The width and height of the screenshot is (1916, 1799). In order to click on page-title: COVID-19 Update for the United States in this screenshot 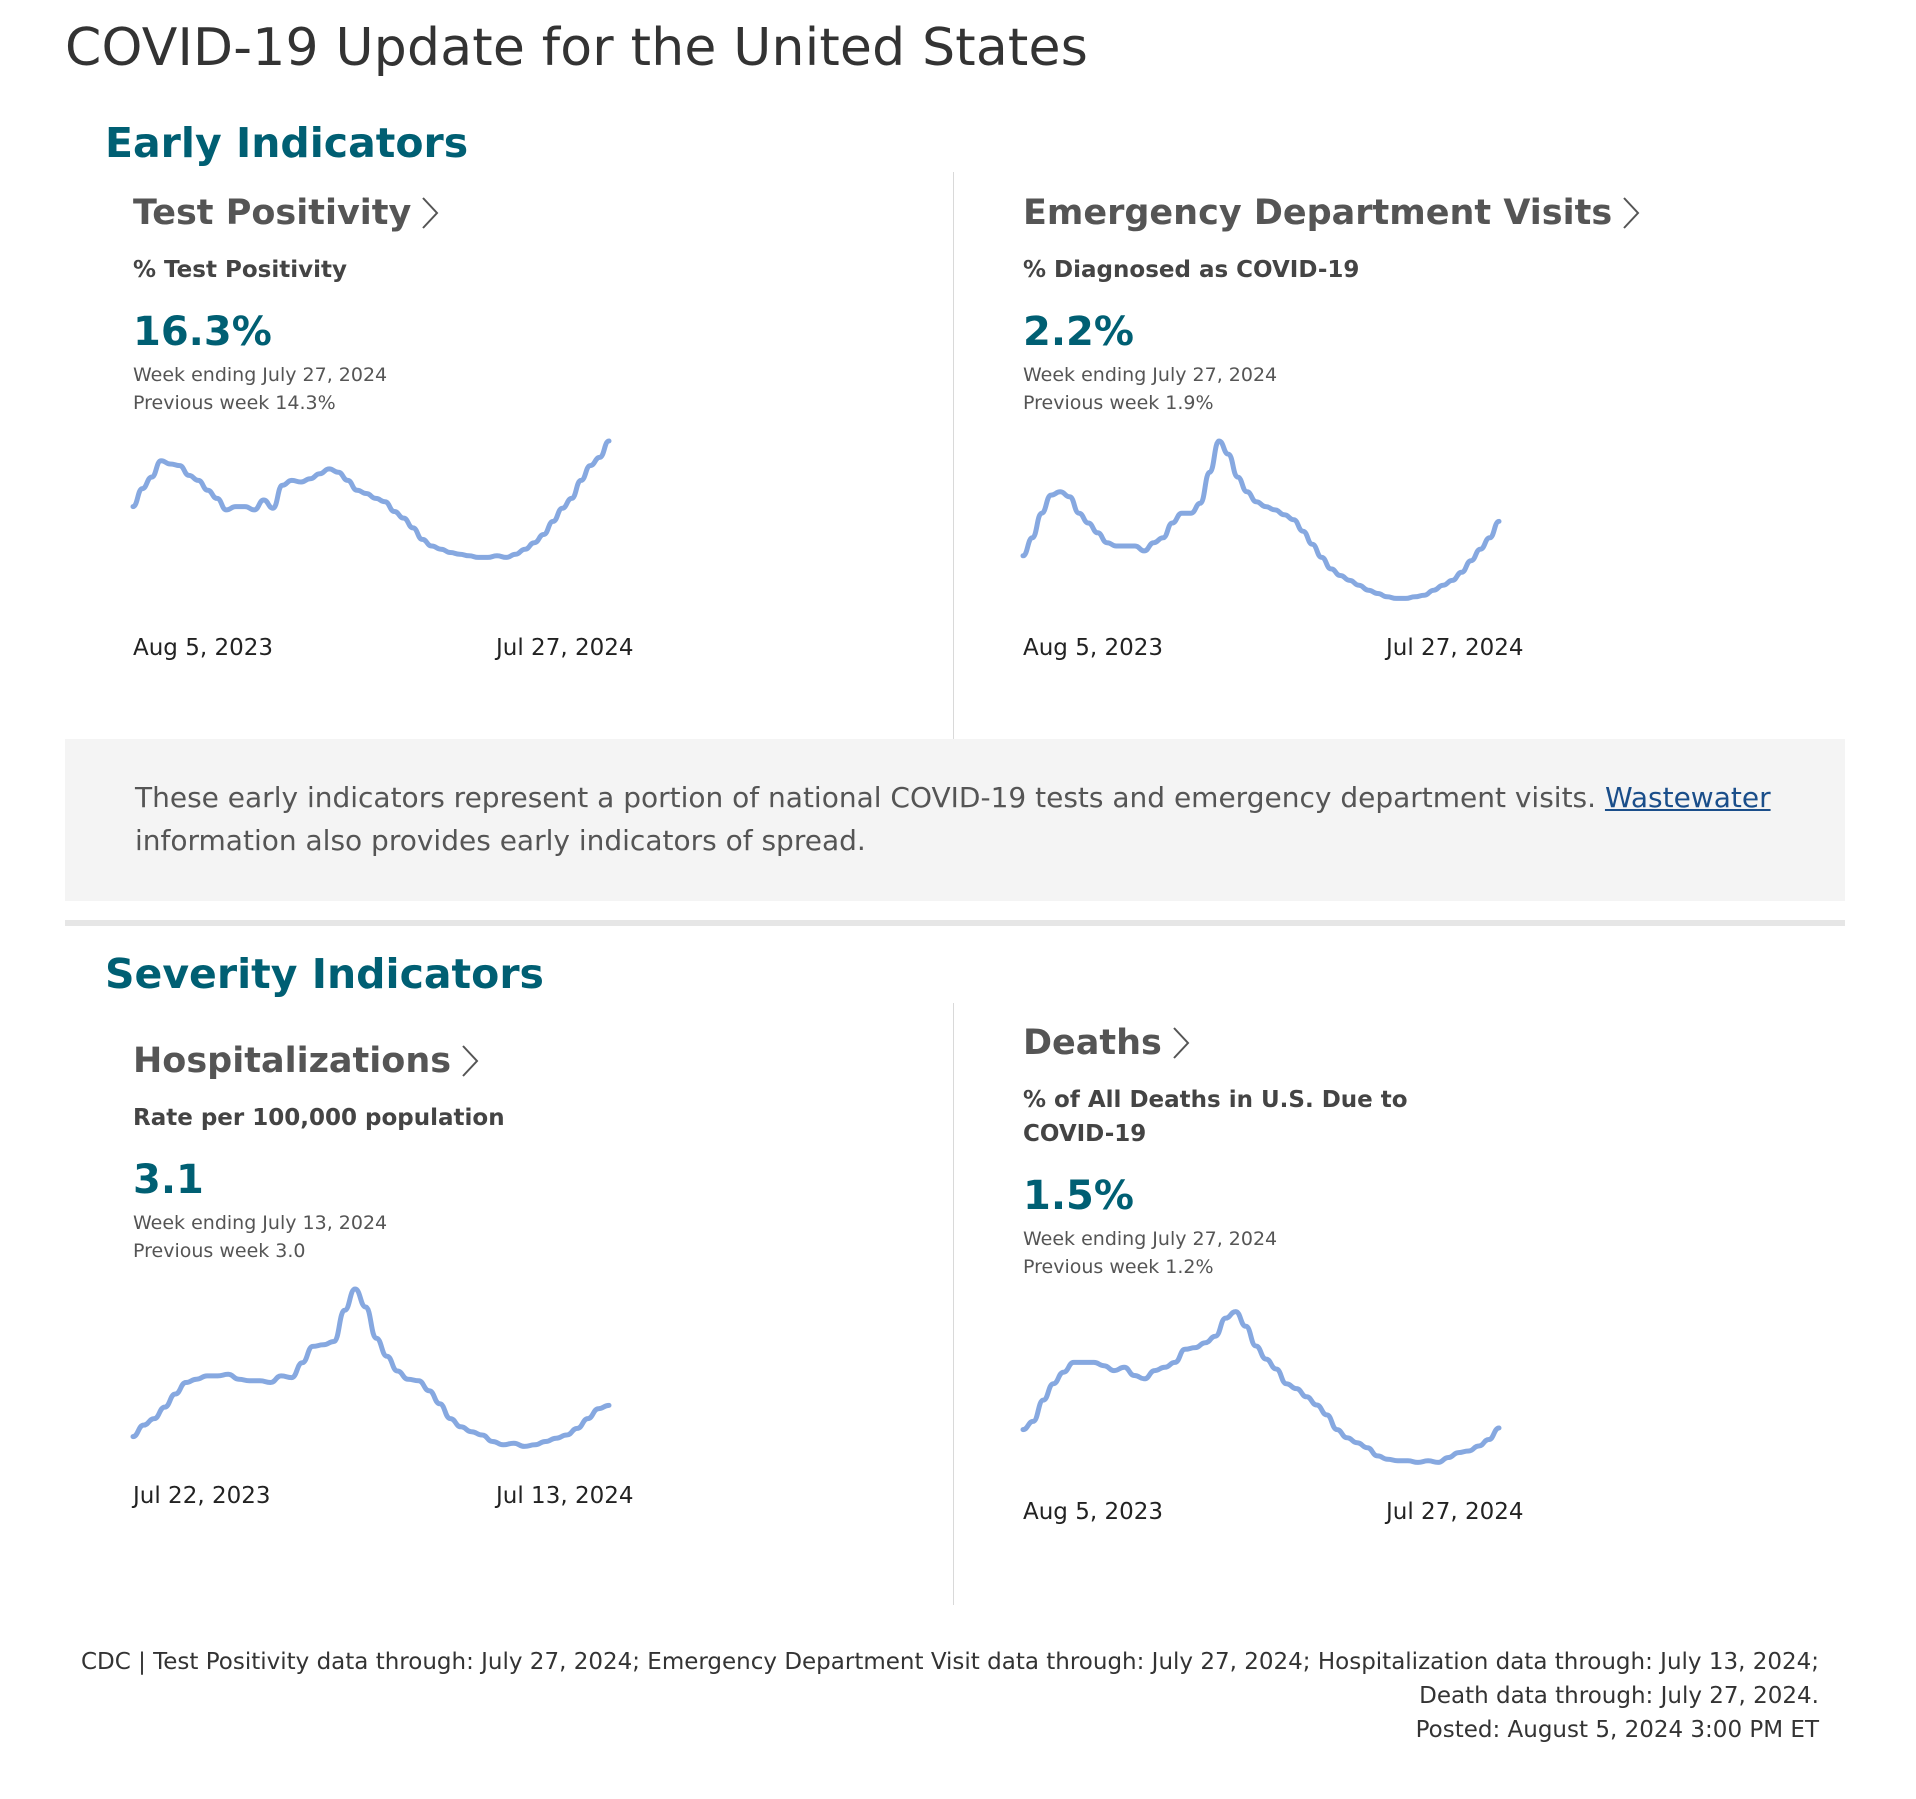, I will do `click(576, 48)`.